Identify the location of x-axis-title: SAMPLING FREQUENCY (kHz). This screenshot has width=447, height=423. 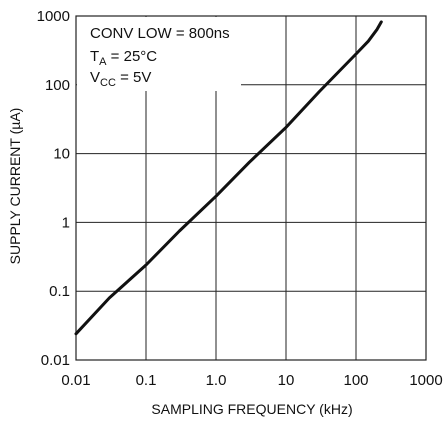
(251, 409).